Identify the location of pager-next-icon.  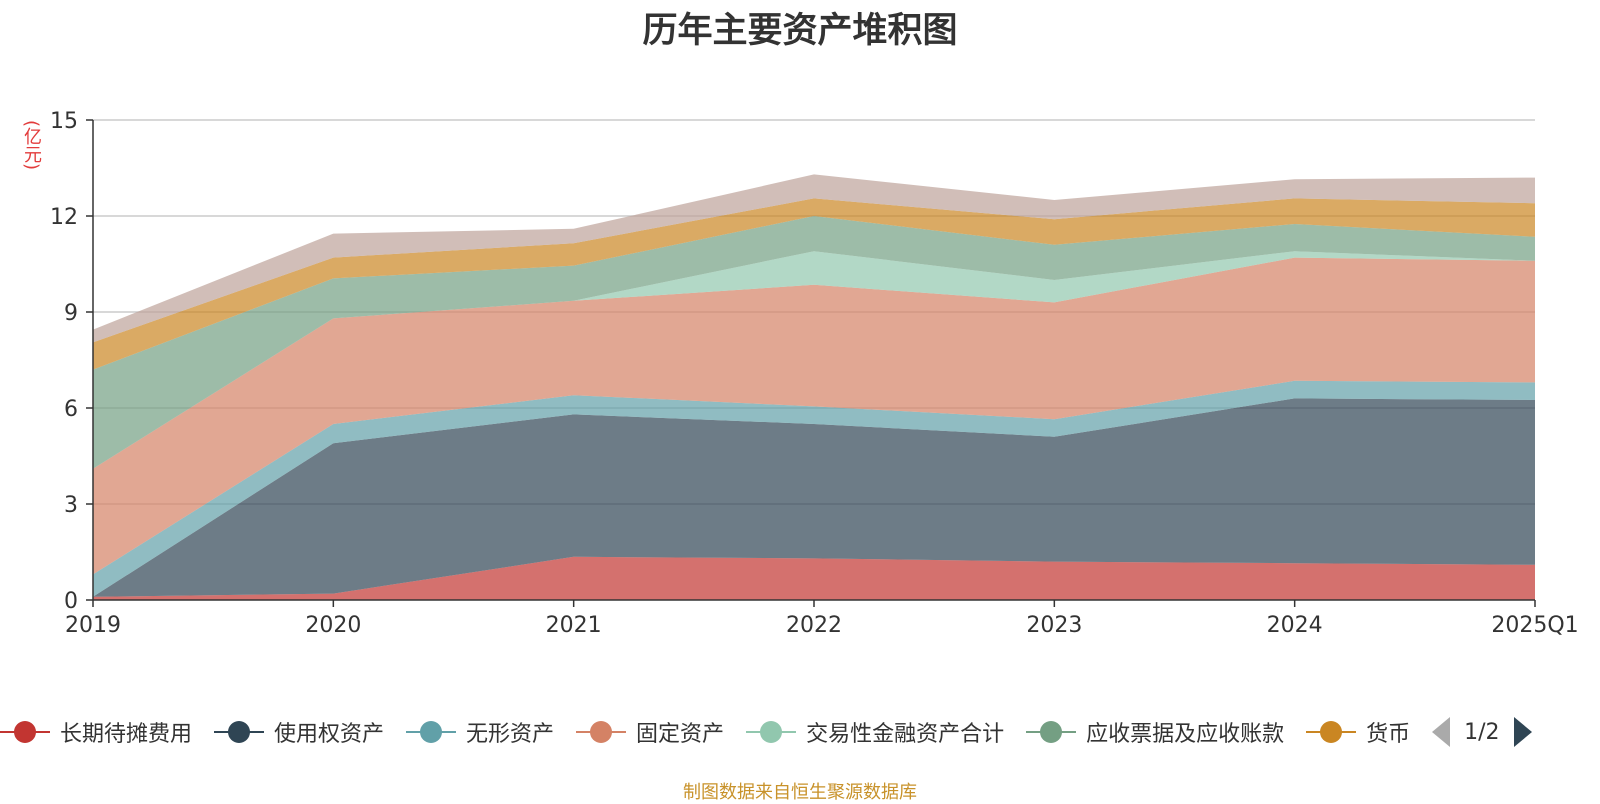
(1522, 732).